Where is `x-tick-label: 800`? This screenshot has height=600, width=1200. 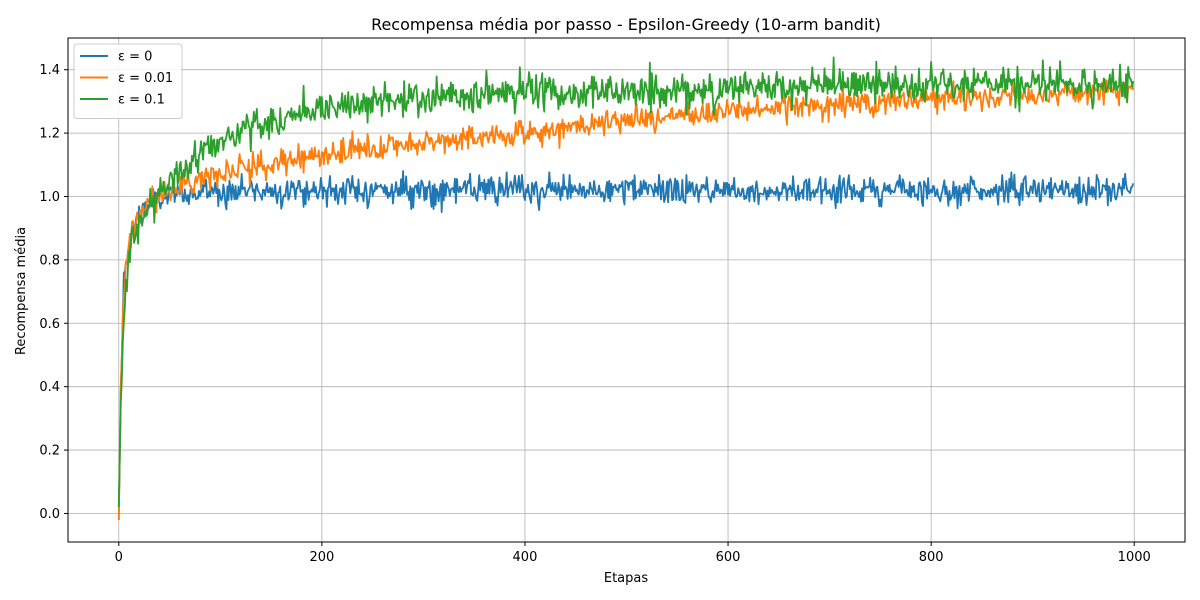
x-tick-label: 800 is located at coordinates (931, 557).